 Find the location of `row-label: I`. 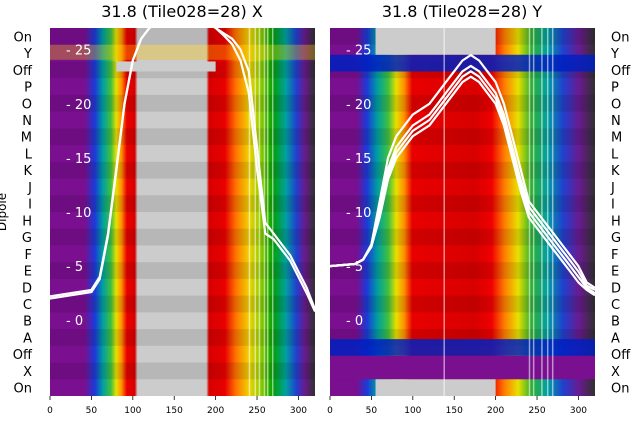

row-label: I is located at coordinates (613, 205).